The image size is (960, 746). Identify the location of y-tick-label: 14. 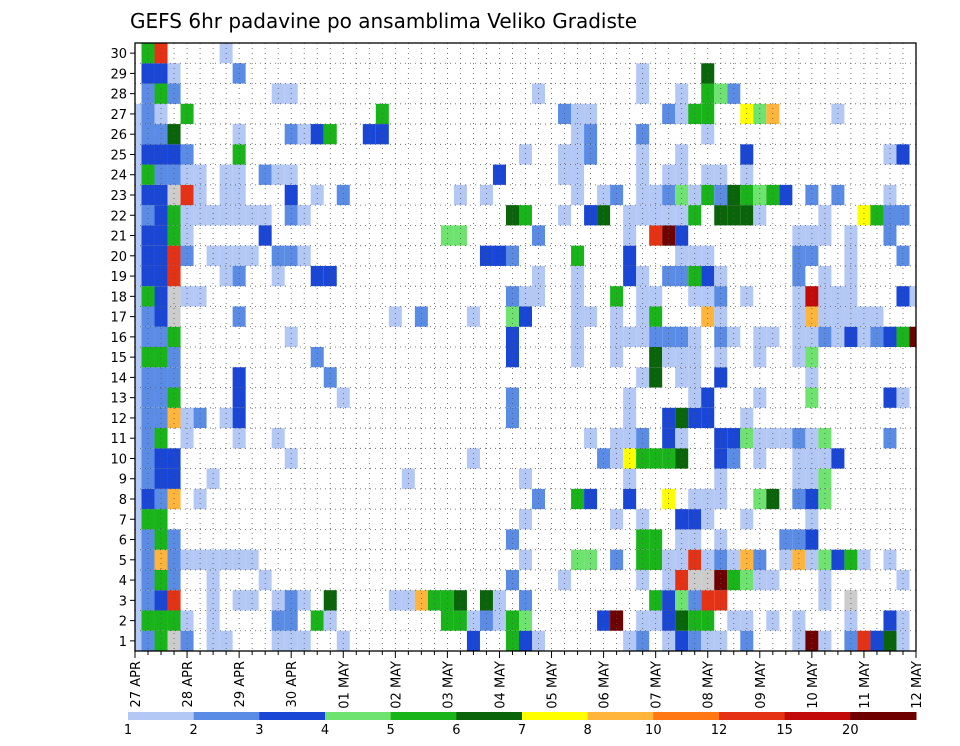
(118, 378).